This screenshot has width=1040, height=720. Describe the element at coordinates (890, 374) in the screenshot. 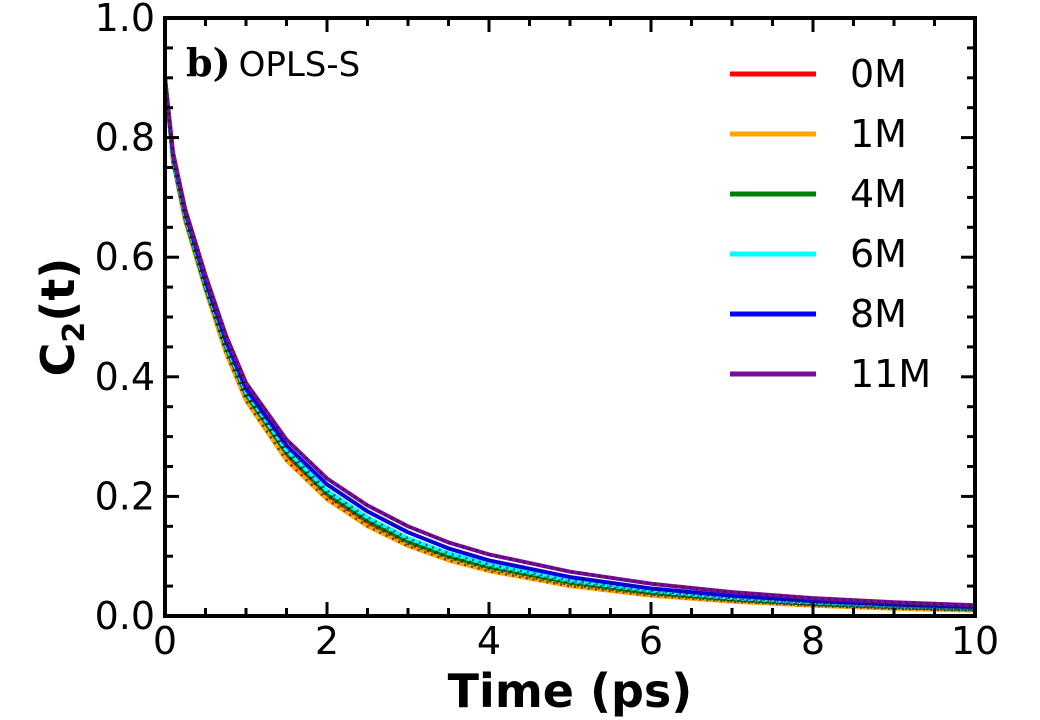

I see `legend-label-11m: 11M` at that location.